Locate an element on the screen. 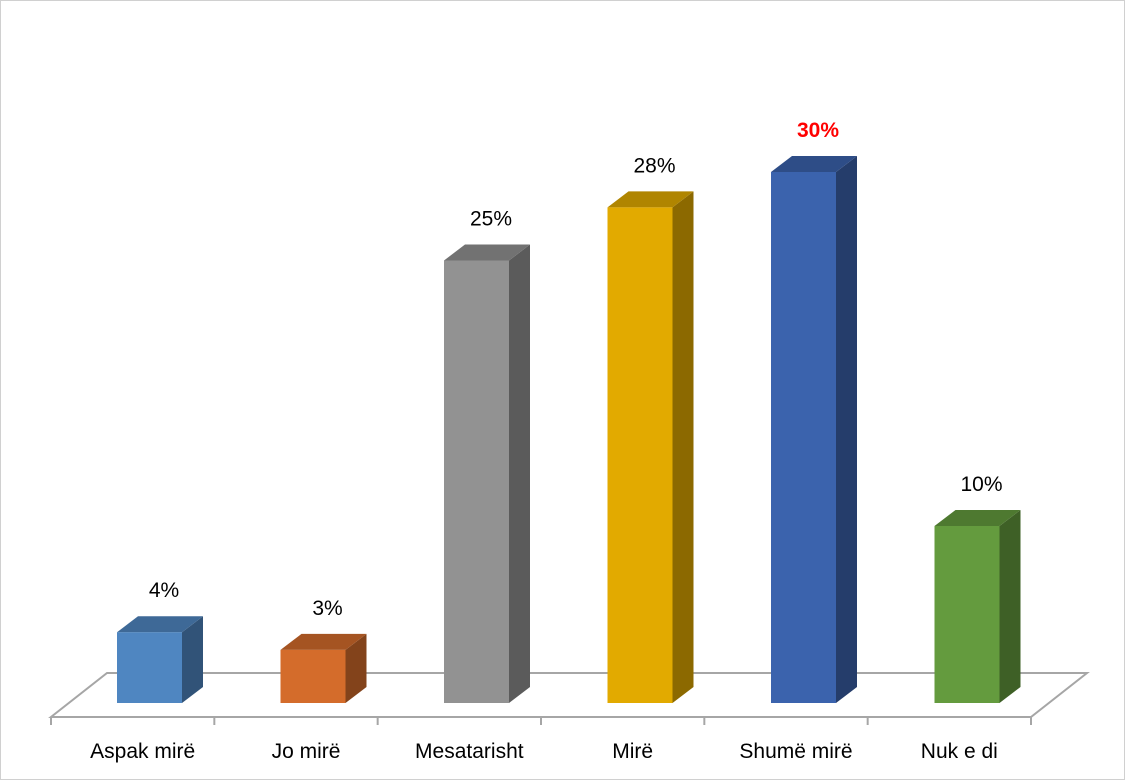  data-label: 10% is located at coordinates (981, 484).